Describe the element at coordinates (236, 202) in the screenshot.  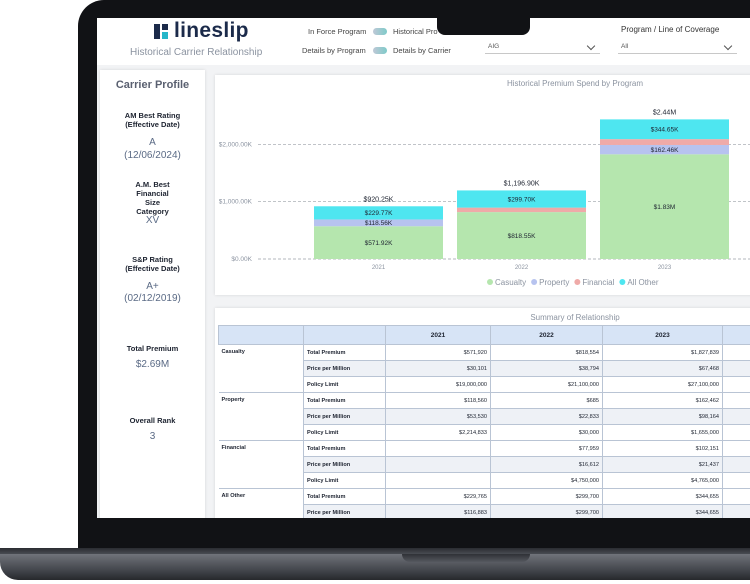
I see `y-tick-label: $1,000.00K` at that location.